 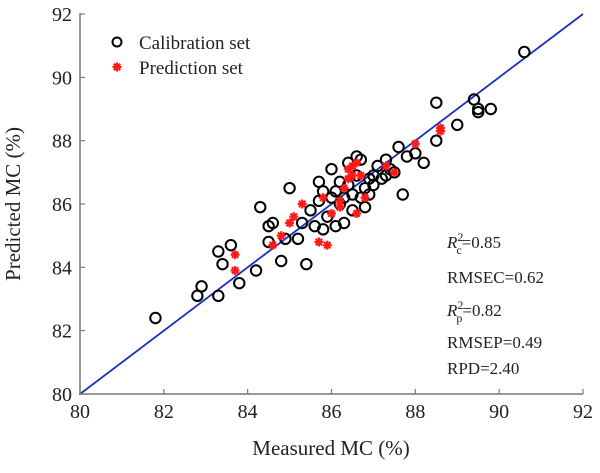 I want to click on x-tick-label: 92, so click(x=583, y=412).